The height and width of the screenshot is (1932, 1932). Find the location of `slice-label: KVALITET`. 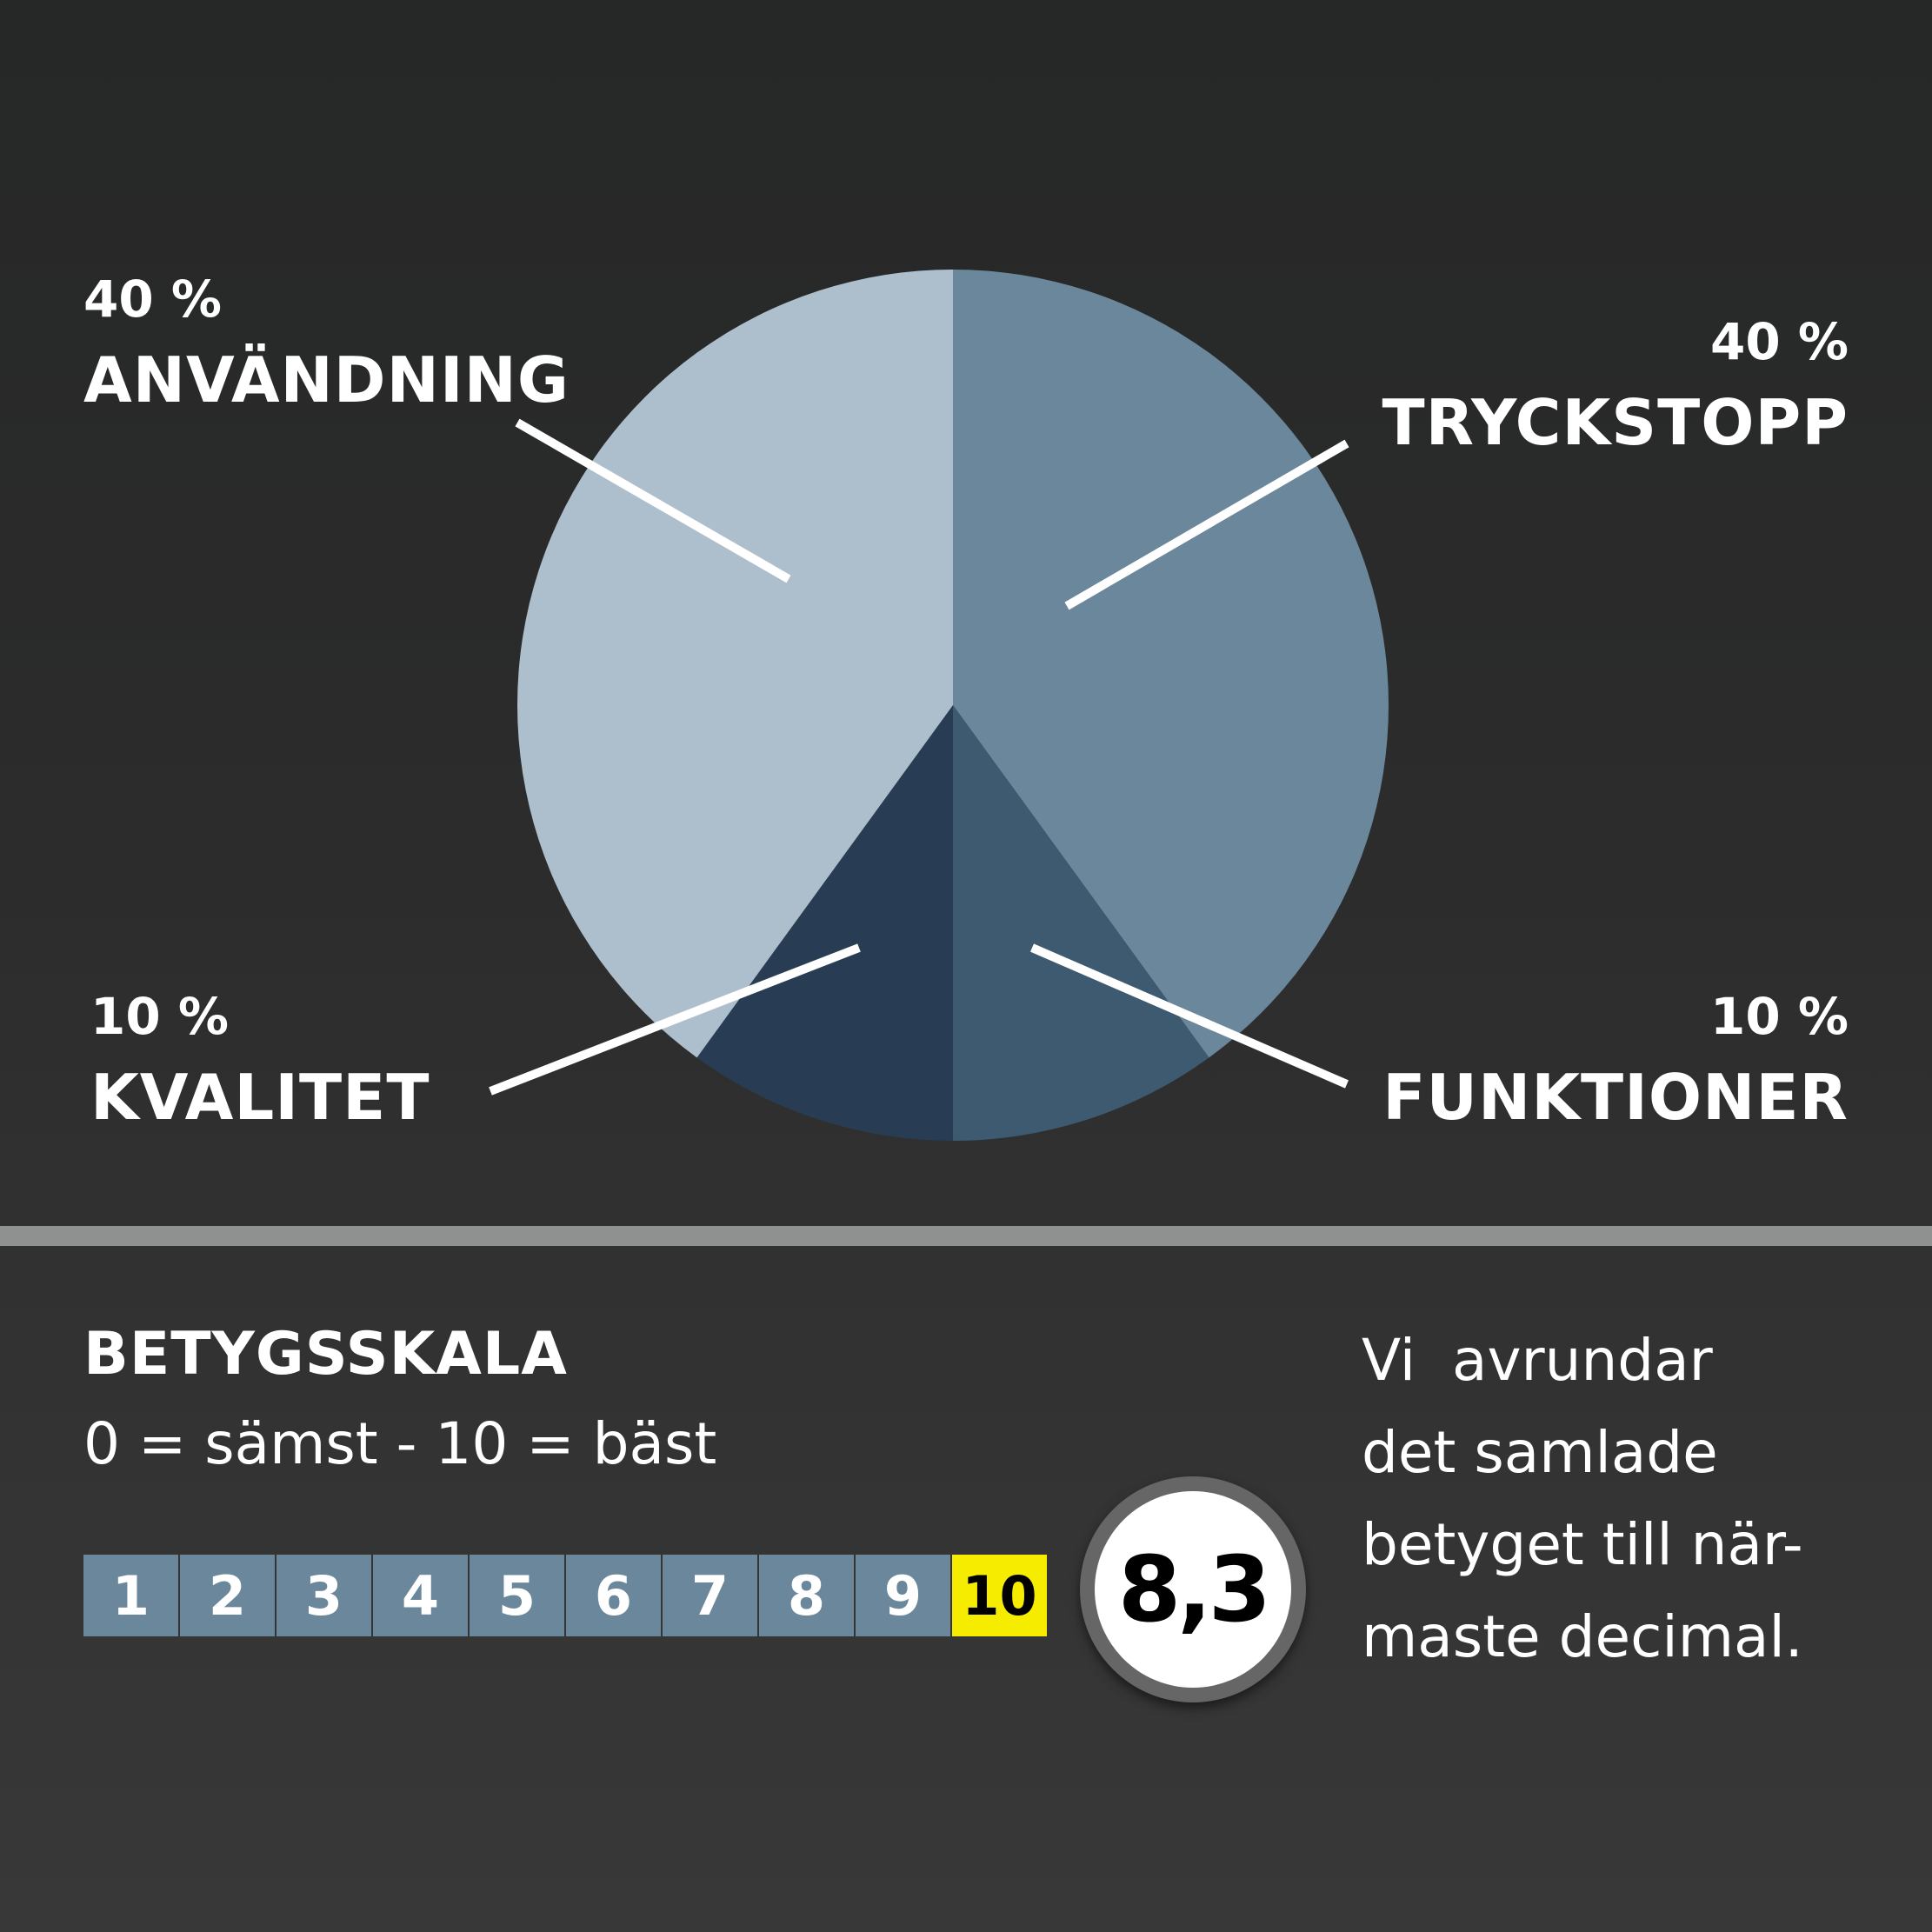

slice-label: KVALITET is located at coordinates (260, 1097).